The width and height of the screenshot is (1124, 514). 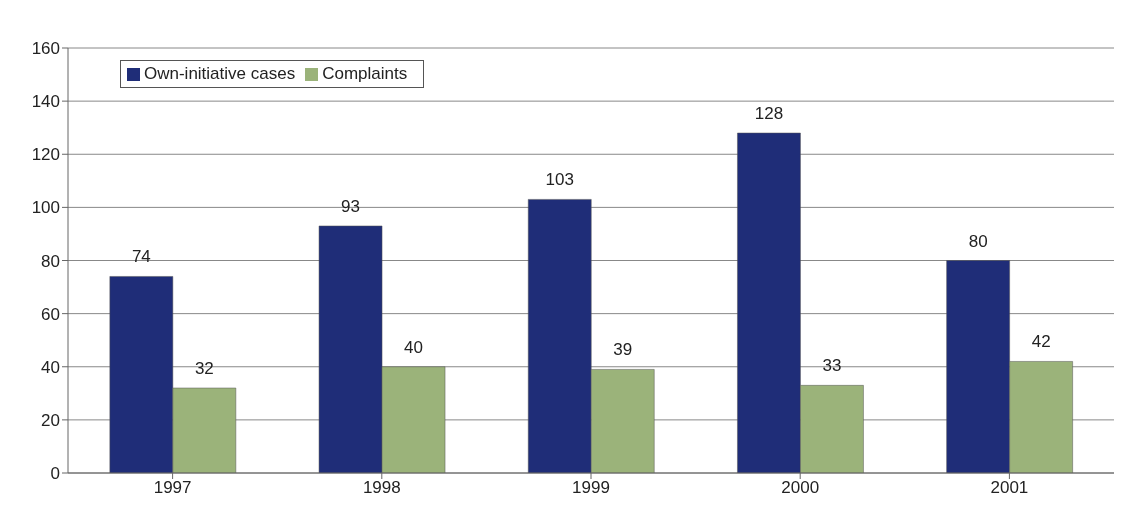 What do you see at coordinates (365, 73) in the screenshot?
I see `legend-label: Complaints` at bounding box center [365, 73].